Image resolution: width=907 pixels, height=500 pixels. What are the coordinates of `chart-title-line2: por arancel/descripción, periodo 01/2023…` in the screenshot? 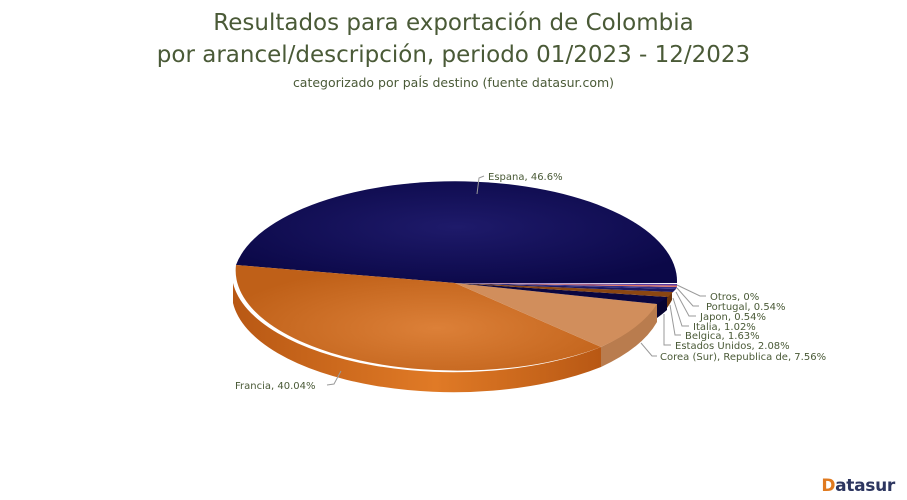 It's located at (453, 55).